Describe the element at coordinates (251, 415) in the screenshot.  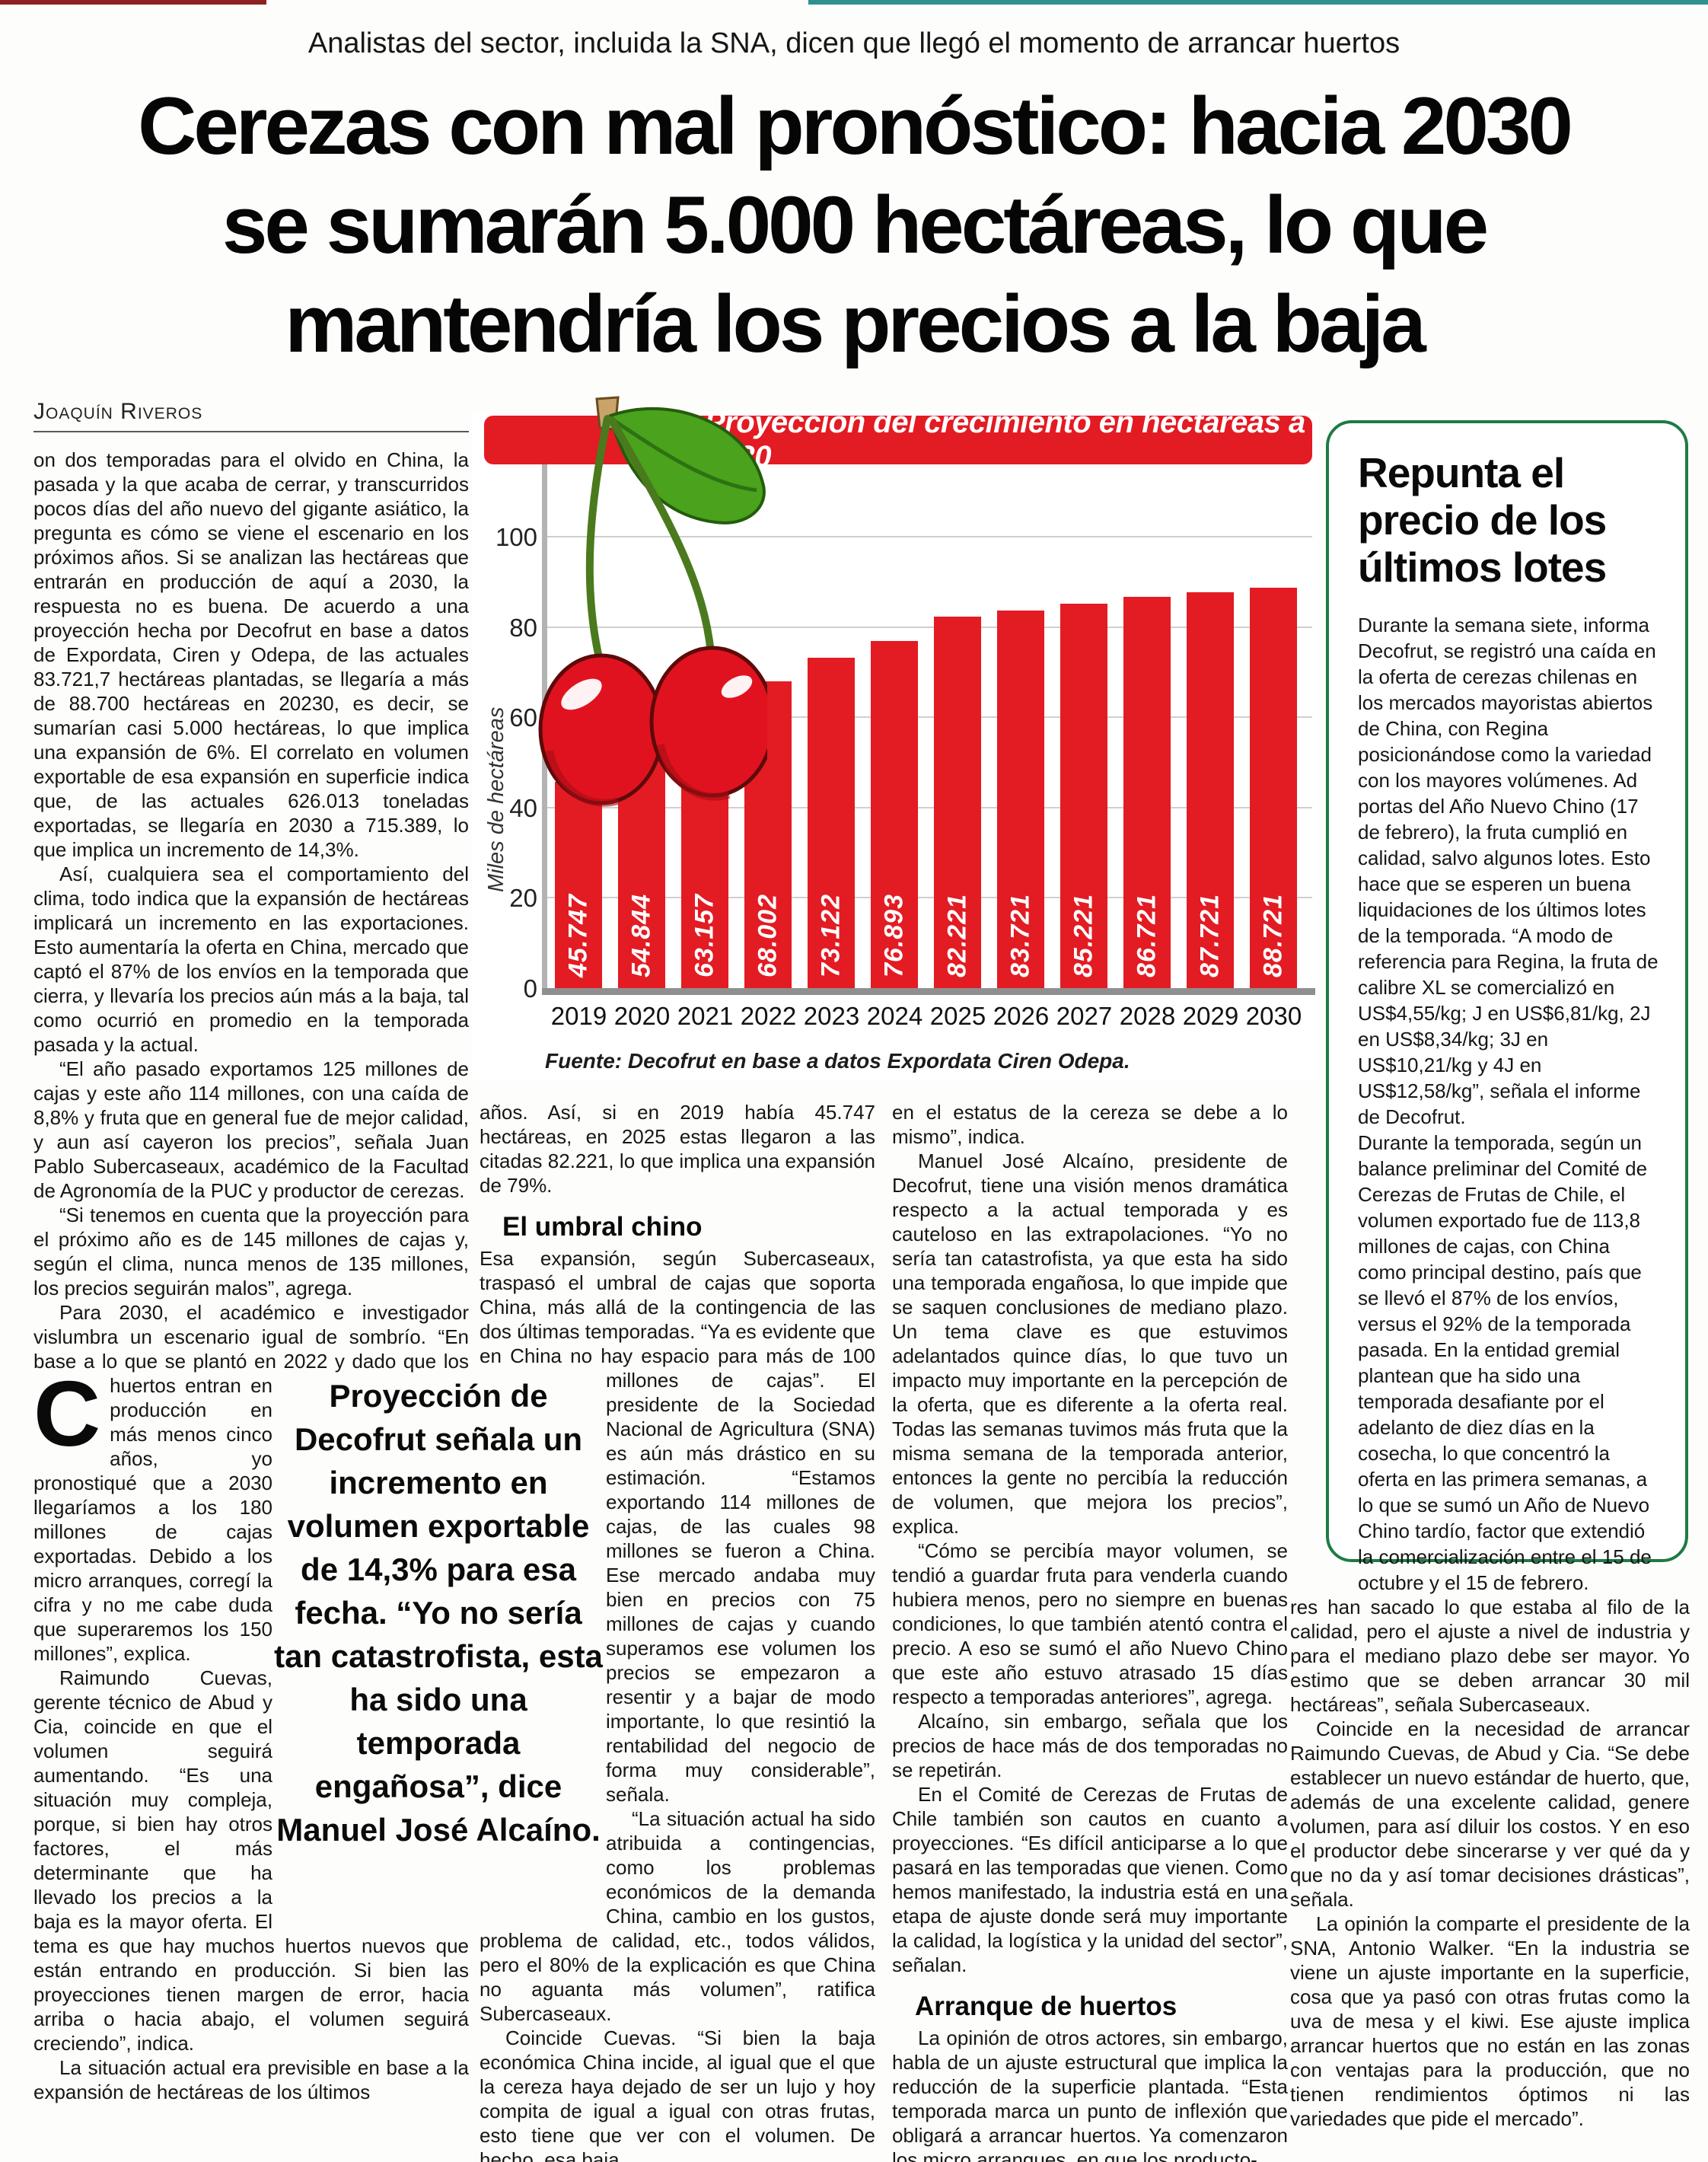
I see `byline: Joaquín Riveros` at that location.